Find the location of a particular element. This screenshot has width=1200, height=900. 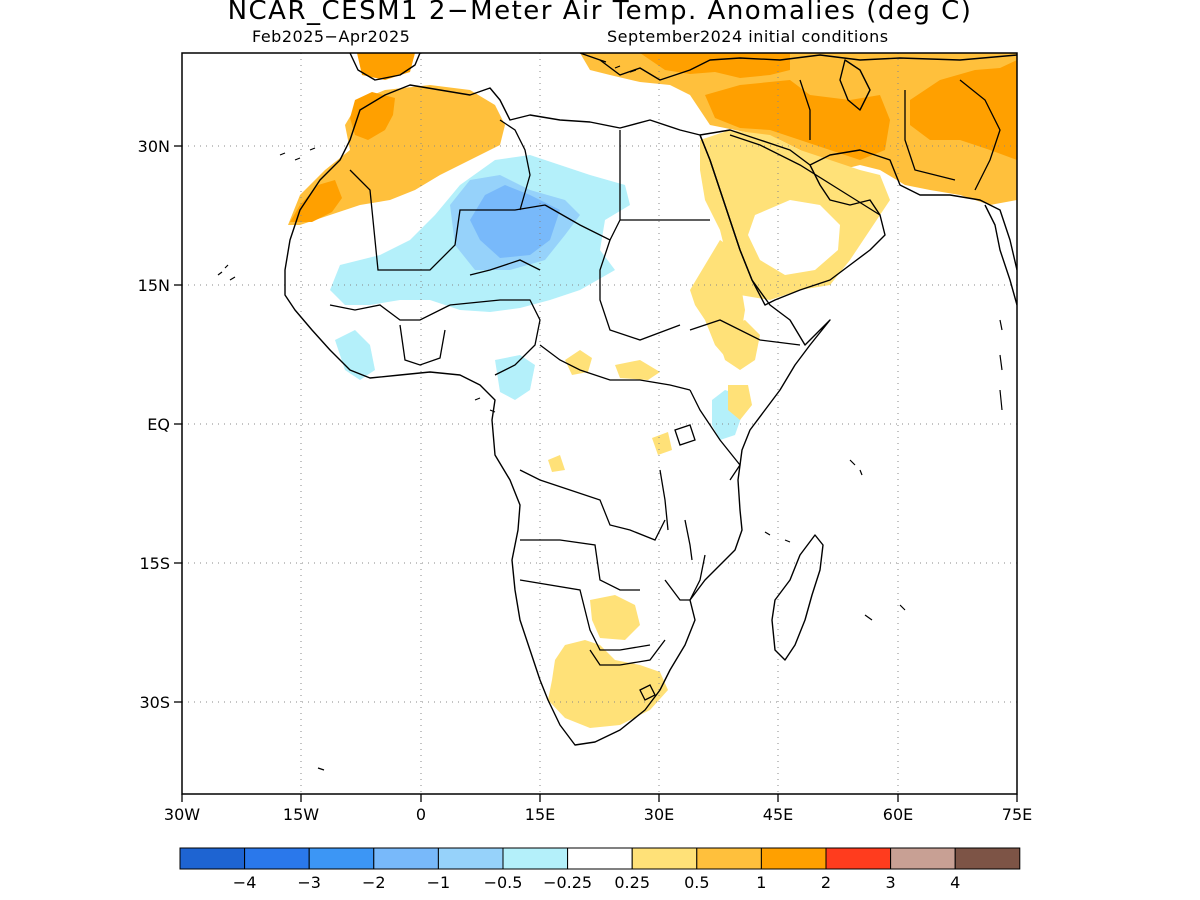

lon-label: 45E is located at coordinates (778, 814).